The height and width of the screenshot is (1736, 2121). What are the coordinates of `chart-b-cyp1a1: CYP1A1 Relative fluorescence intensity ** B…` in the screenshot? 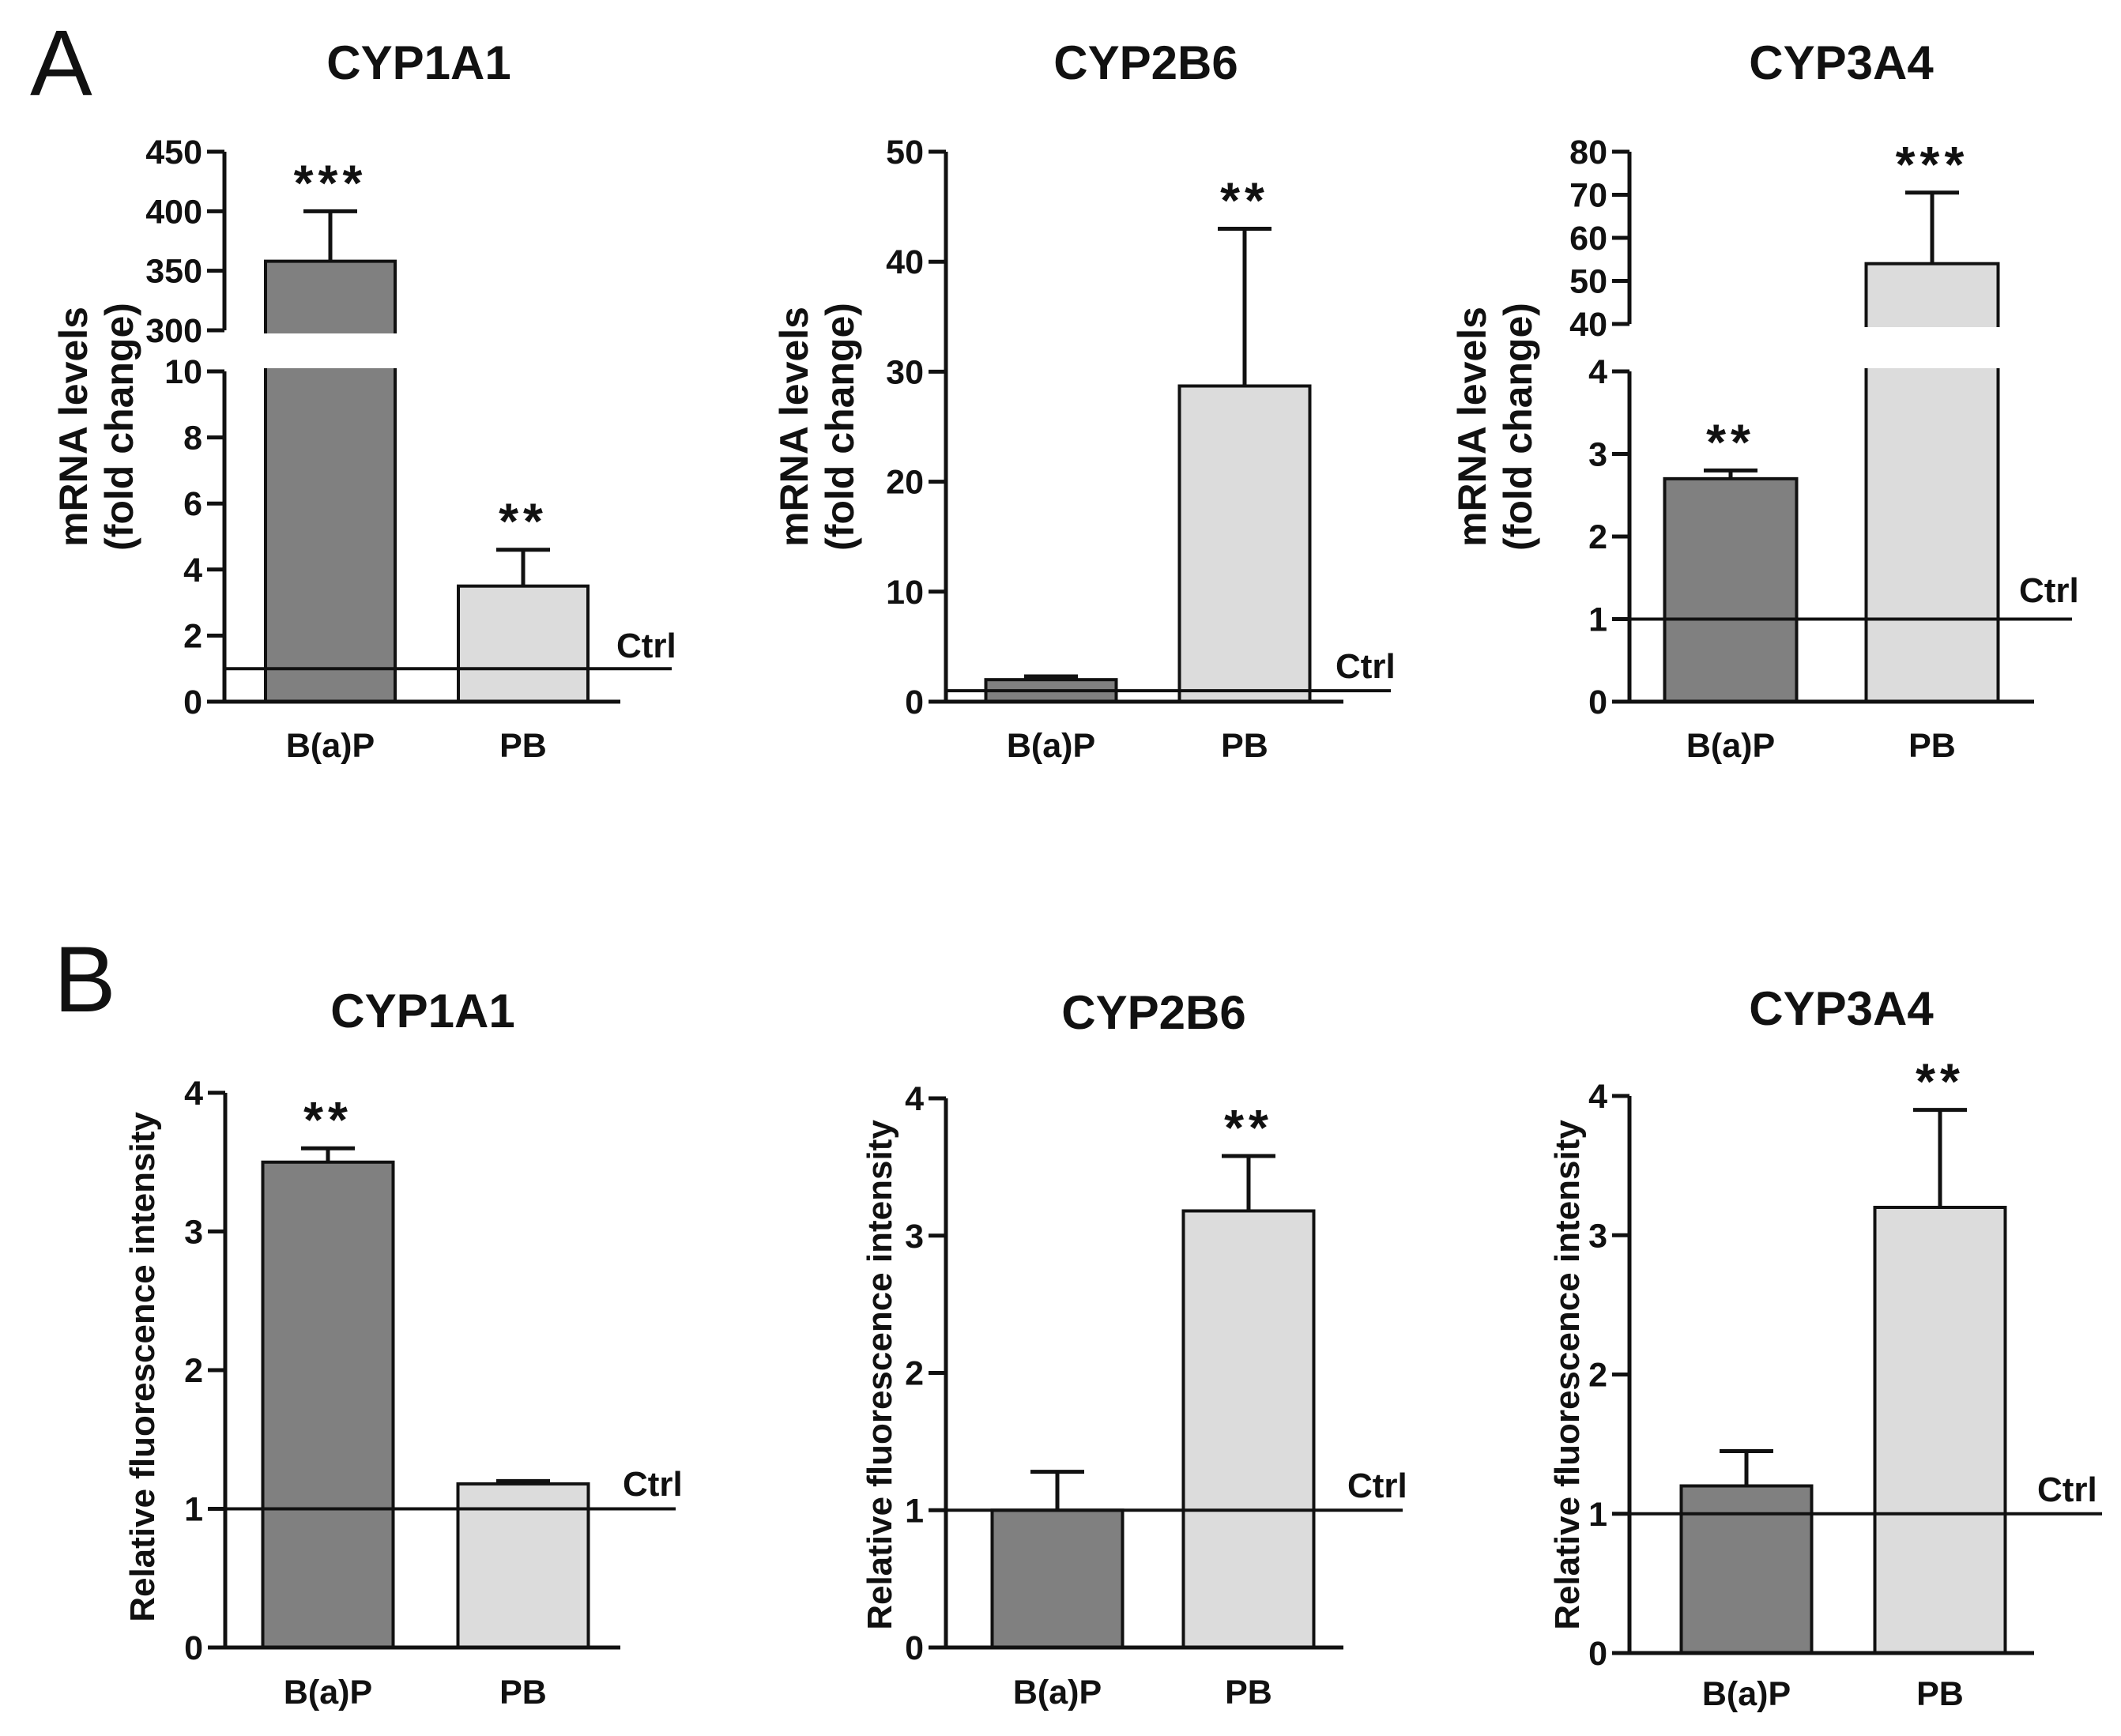 It's located at (403, 1348).